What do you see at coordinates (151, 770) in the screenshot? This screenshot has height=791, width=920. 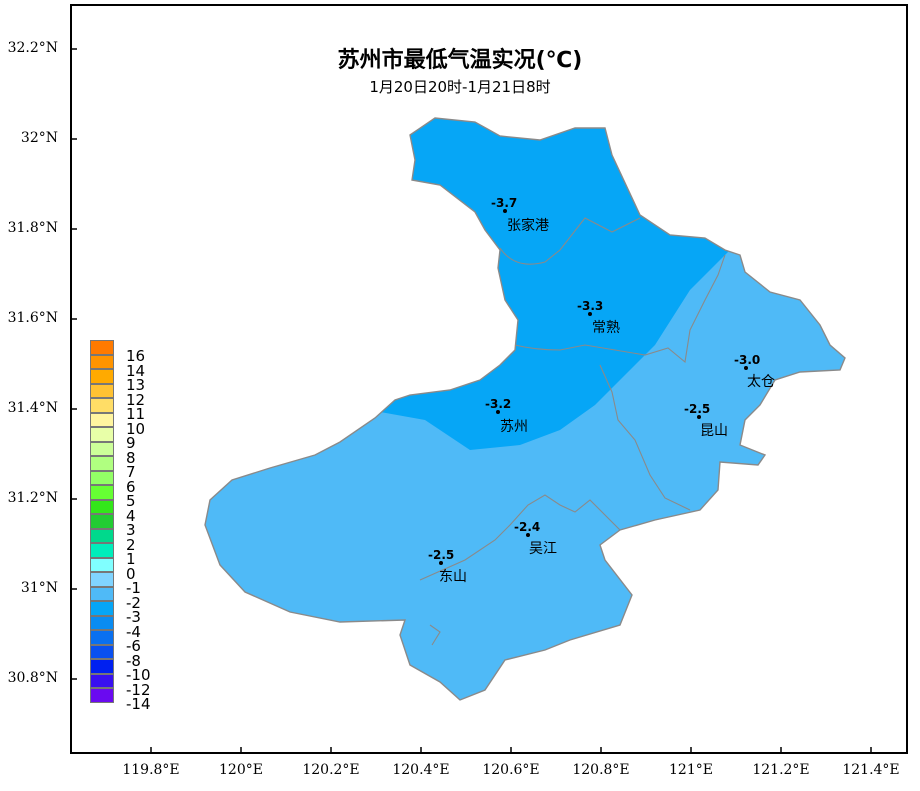 I see `lon-label: 119.8°E` at bounding box center [151, 770].